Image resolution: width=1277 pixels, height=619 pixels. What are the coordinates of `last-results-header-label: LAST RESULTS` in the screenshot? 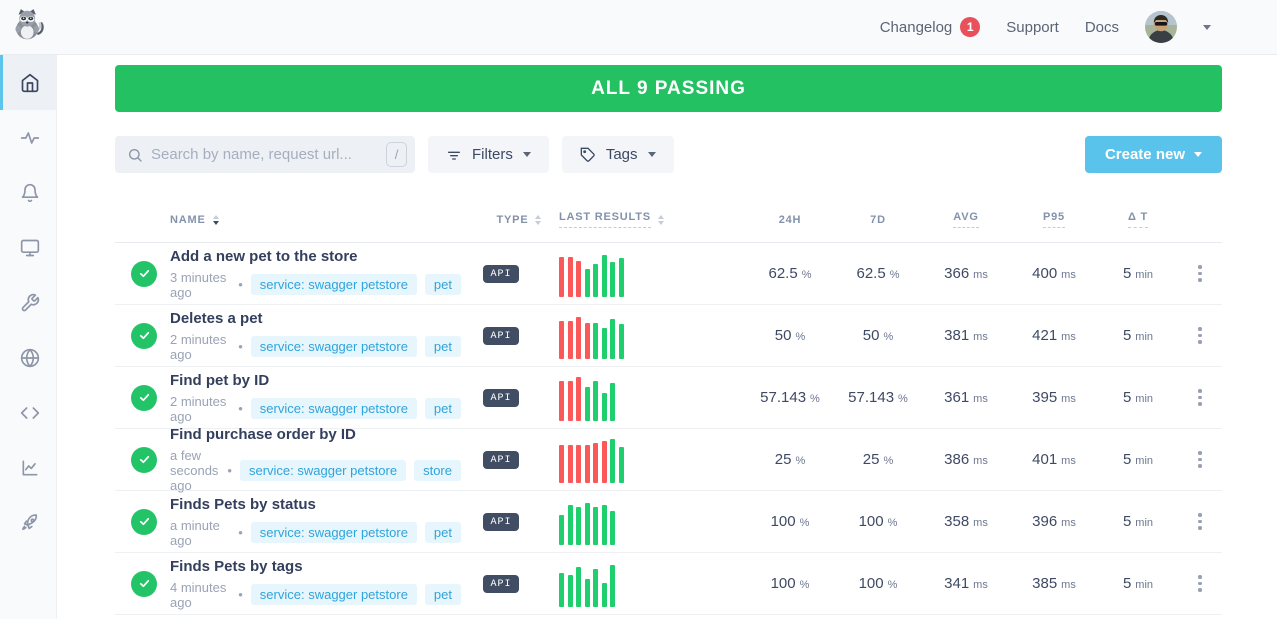 It's located at (605, 219).